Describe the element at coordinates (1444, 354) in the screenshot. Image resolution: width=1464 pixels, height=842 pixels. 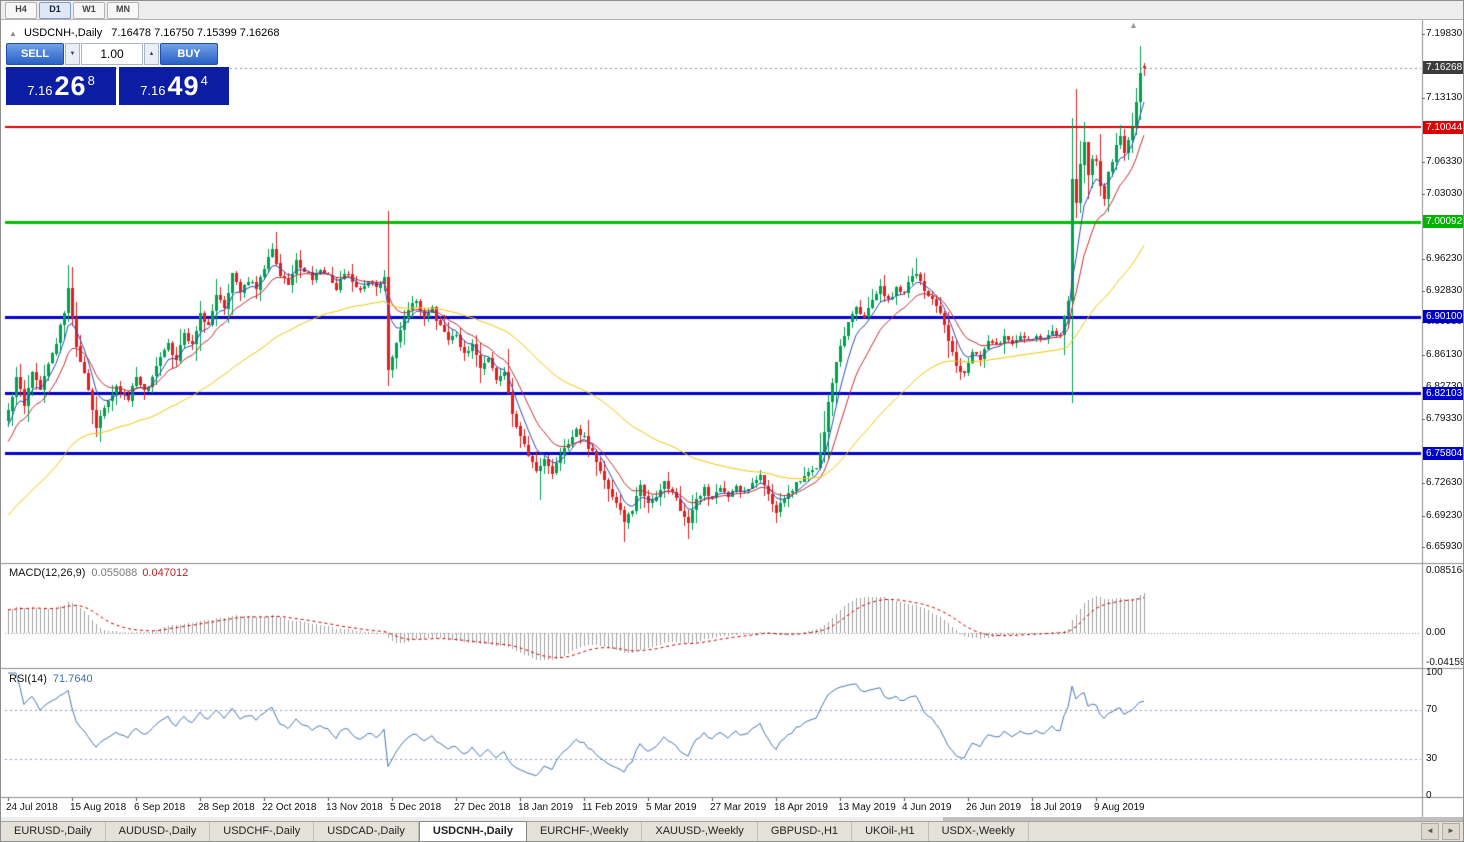
I see `price-tick: 6.86130` at that location.